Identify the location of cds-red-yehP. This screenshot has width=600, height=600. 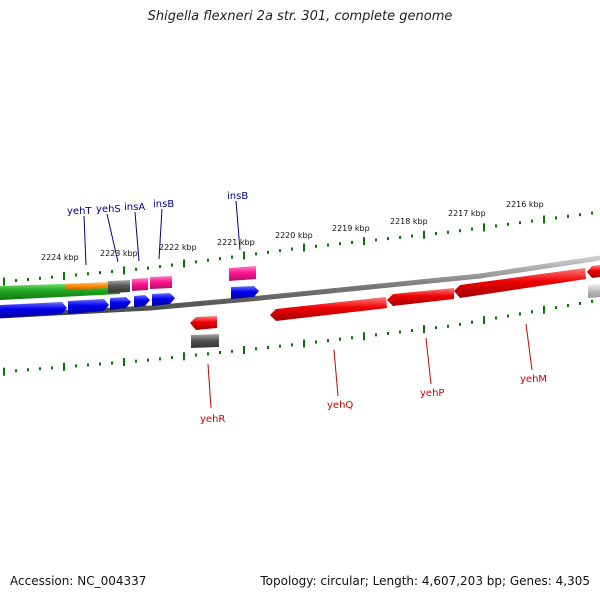
(420, 297).